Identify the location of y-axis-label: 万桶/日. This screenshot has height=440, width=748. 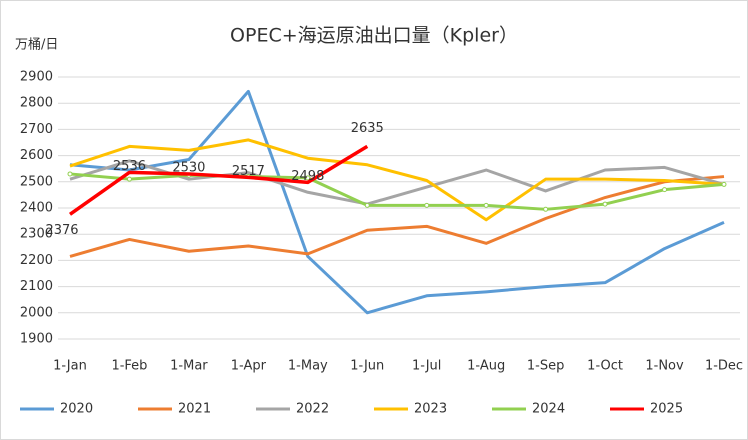
(36, 45).